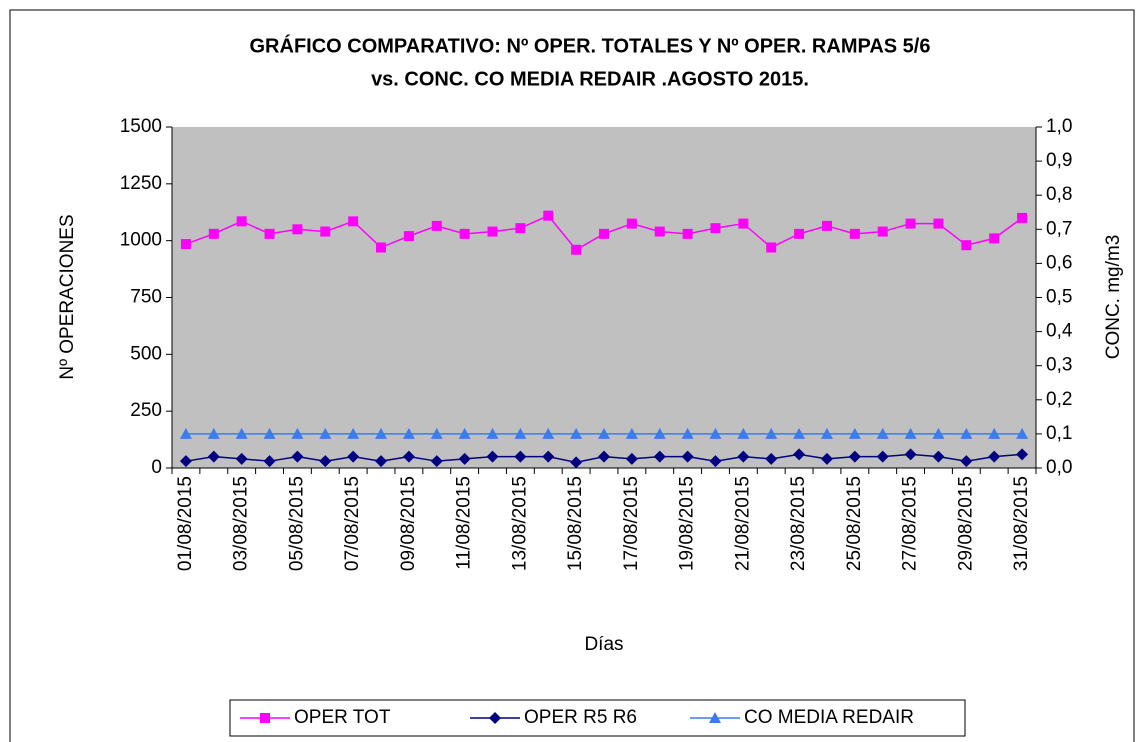 This screenshot has height=742, width=1142. What do you see at coordinates (1059, 365) in the screenshot?
I see `y2-tick-label: 0,3` at bounding box center [1059, 365].